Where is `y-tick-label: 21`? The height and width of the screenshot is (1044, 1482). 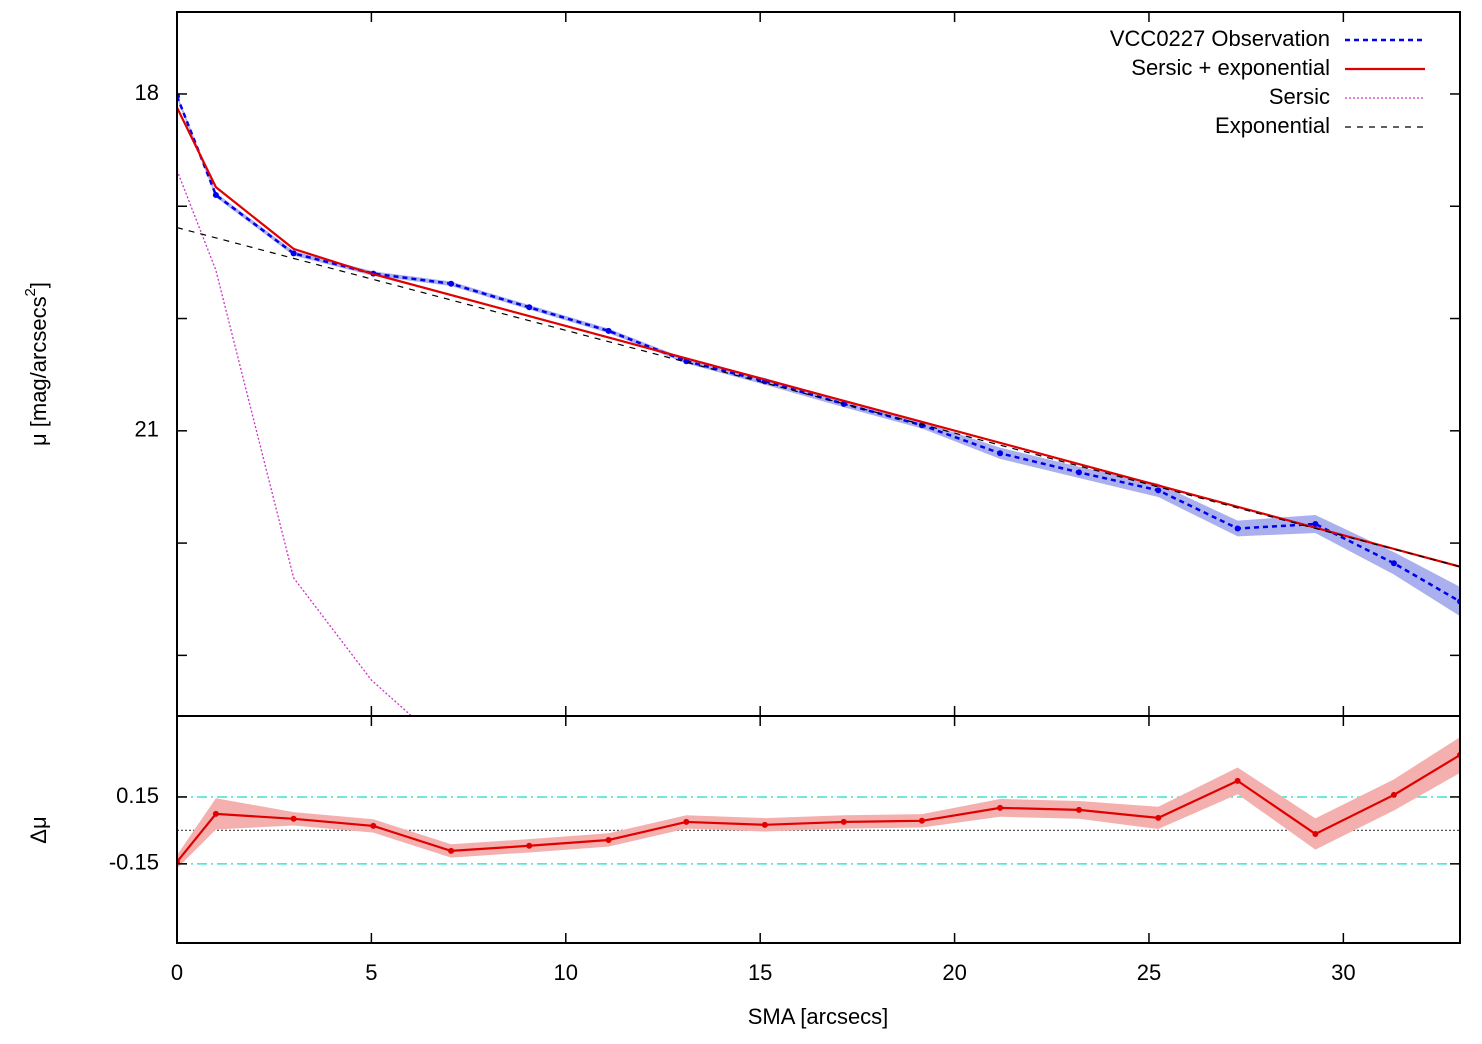
y-tick-label: 21 is located at coordinates (147, 429).